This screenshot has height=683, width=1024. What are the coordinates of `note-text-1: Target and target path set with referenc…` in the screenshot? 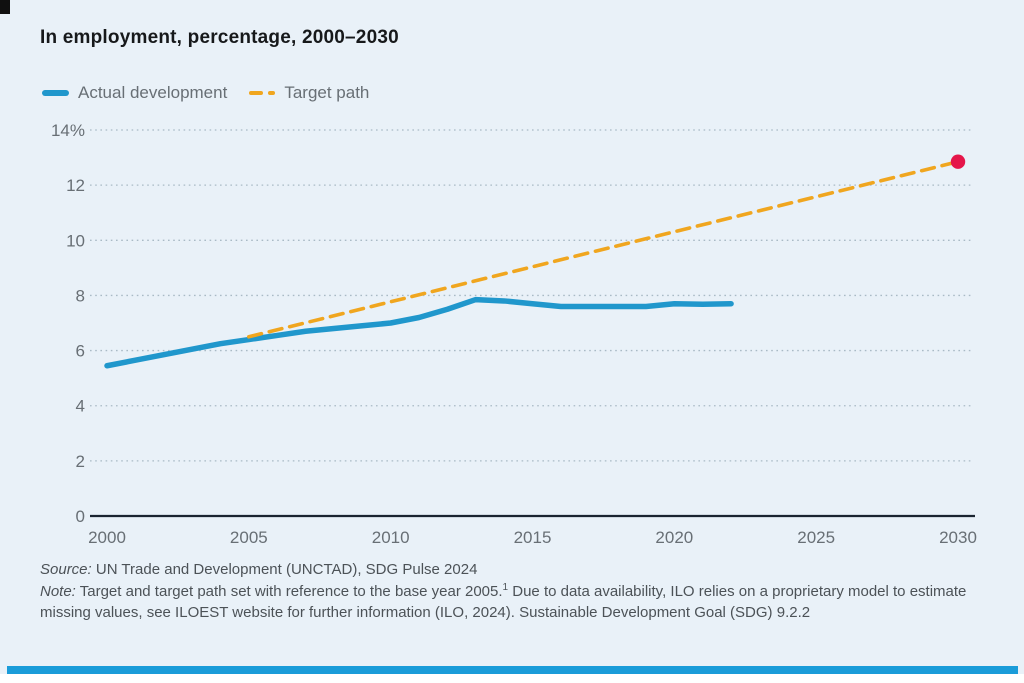 It's located at (289, 591).